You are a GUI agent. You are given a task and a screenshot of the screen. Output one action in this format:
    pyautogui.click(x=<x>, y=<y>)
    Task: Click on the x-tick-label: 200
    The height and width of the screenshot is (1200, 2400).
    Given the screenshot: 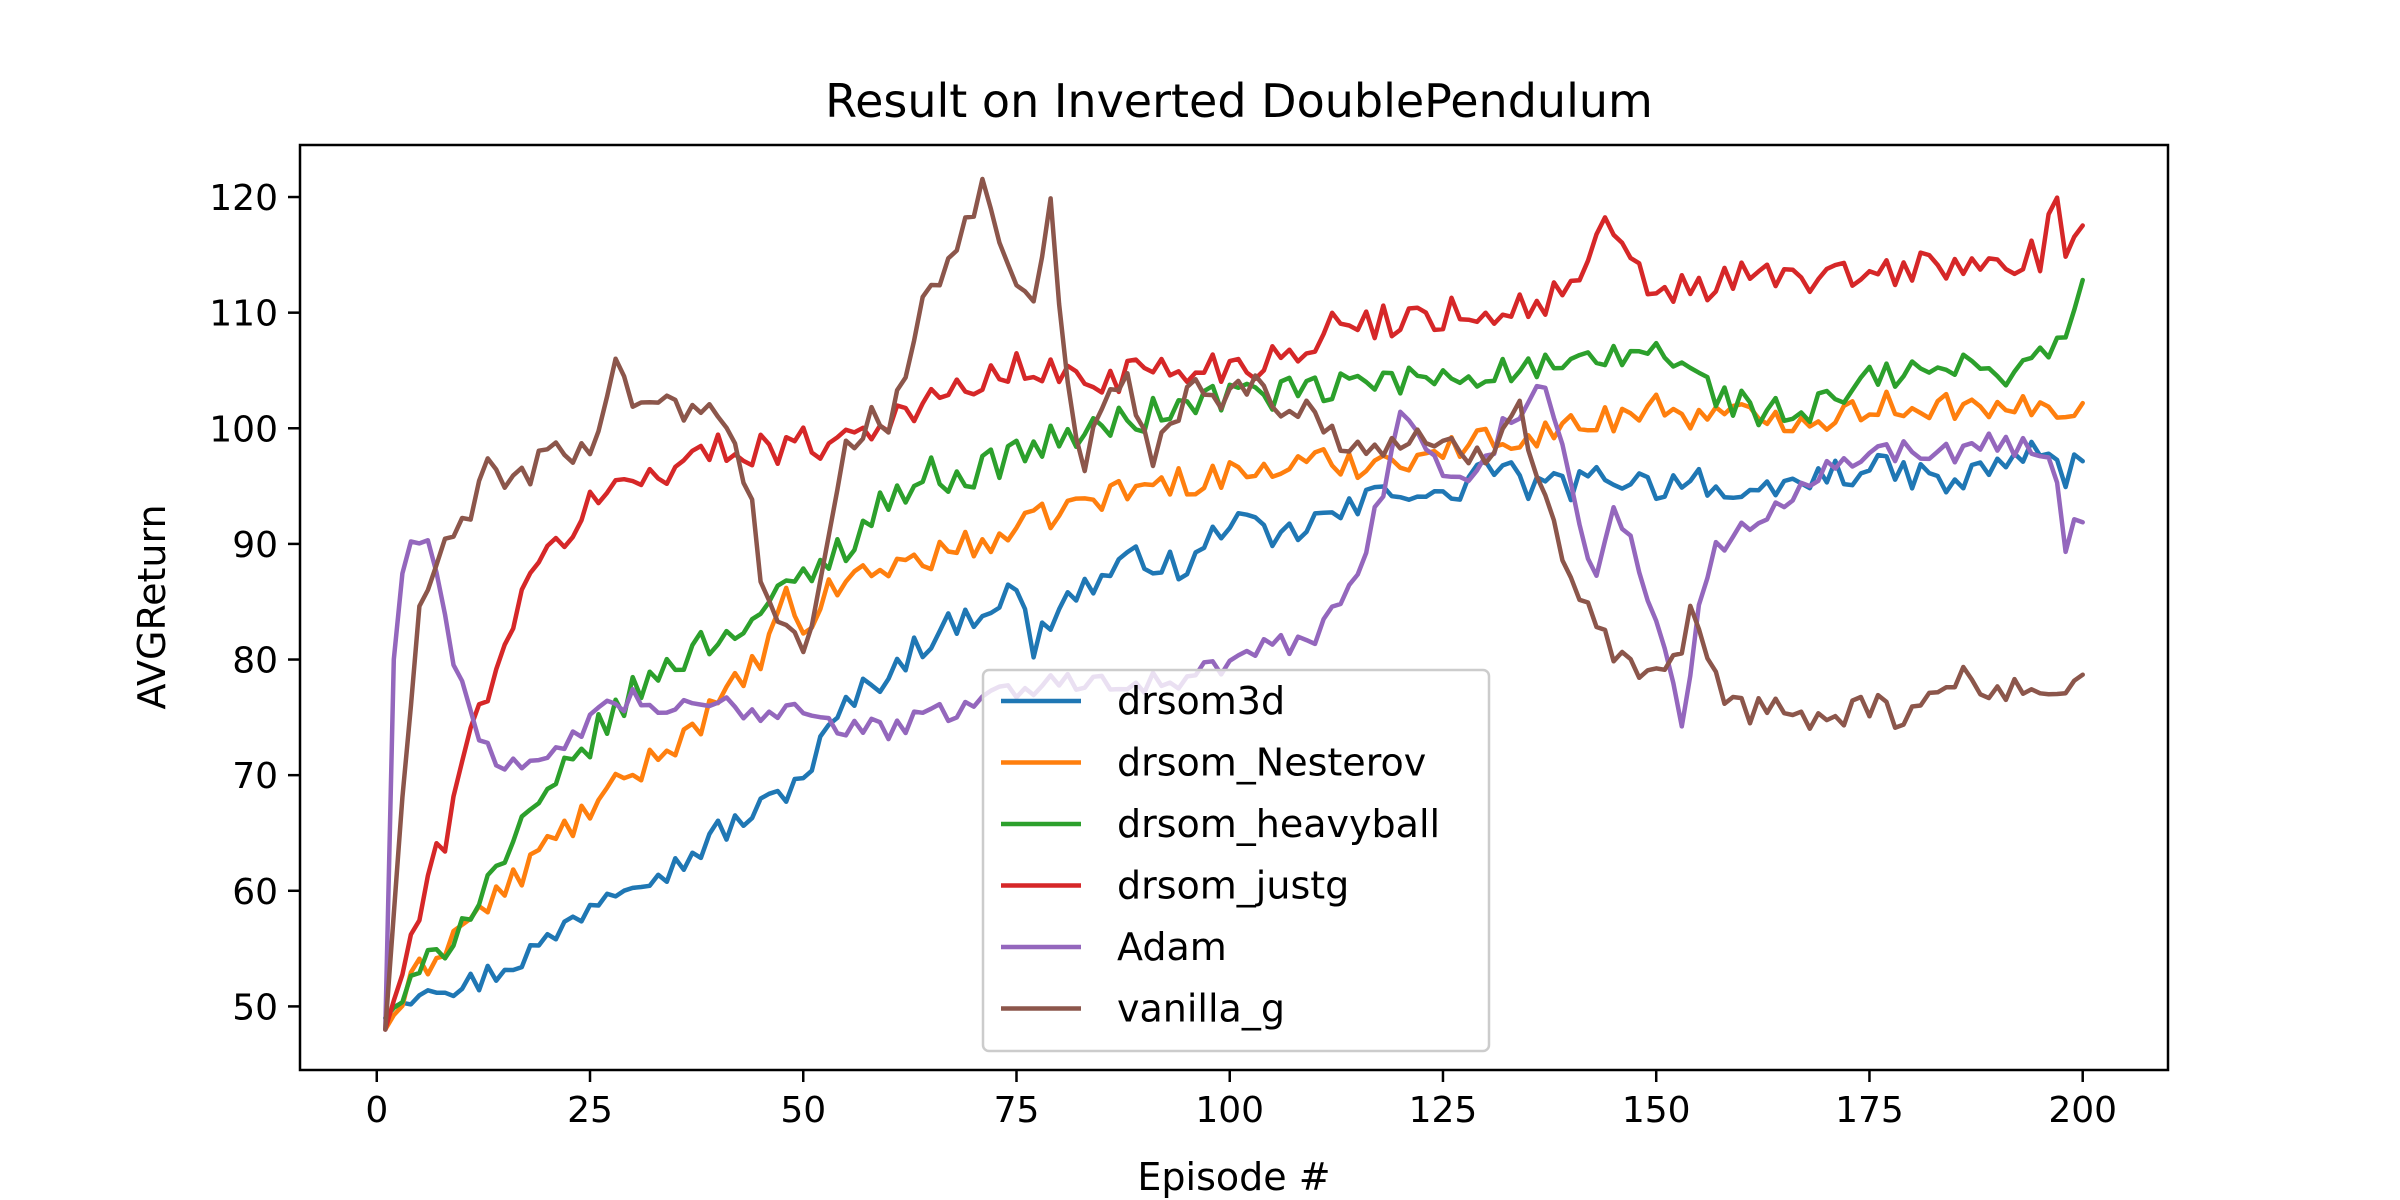 What is the action you would take?
    pyautogui.click(x=2082, y=1110)
    